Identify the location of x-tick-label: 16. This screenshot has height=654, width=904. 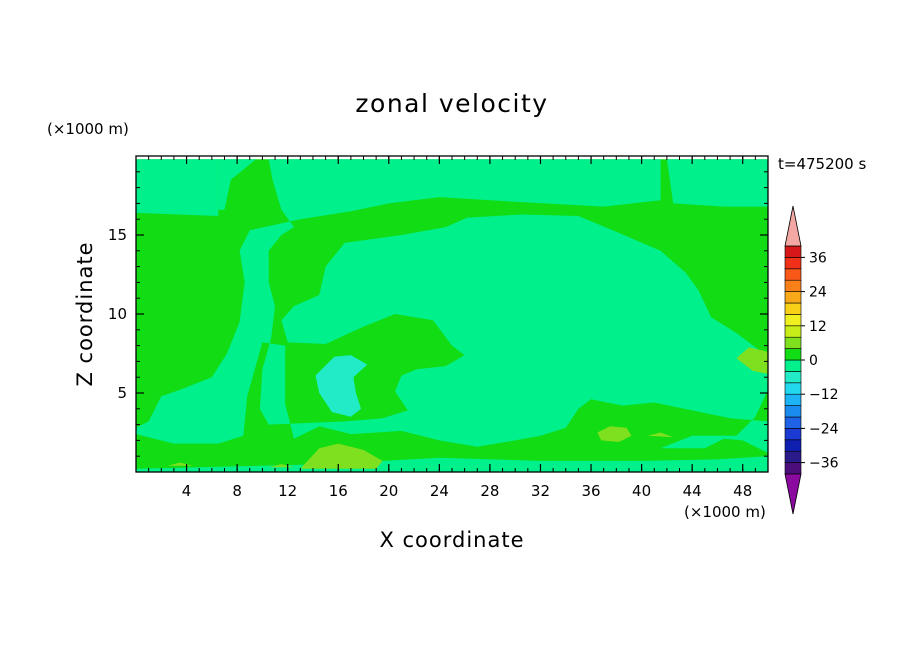
(338, 491).